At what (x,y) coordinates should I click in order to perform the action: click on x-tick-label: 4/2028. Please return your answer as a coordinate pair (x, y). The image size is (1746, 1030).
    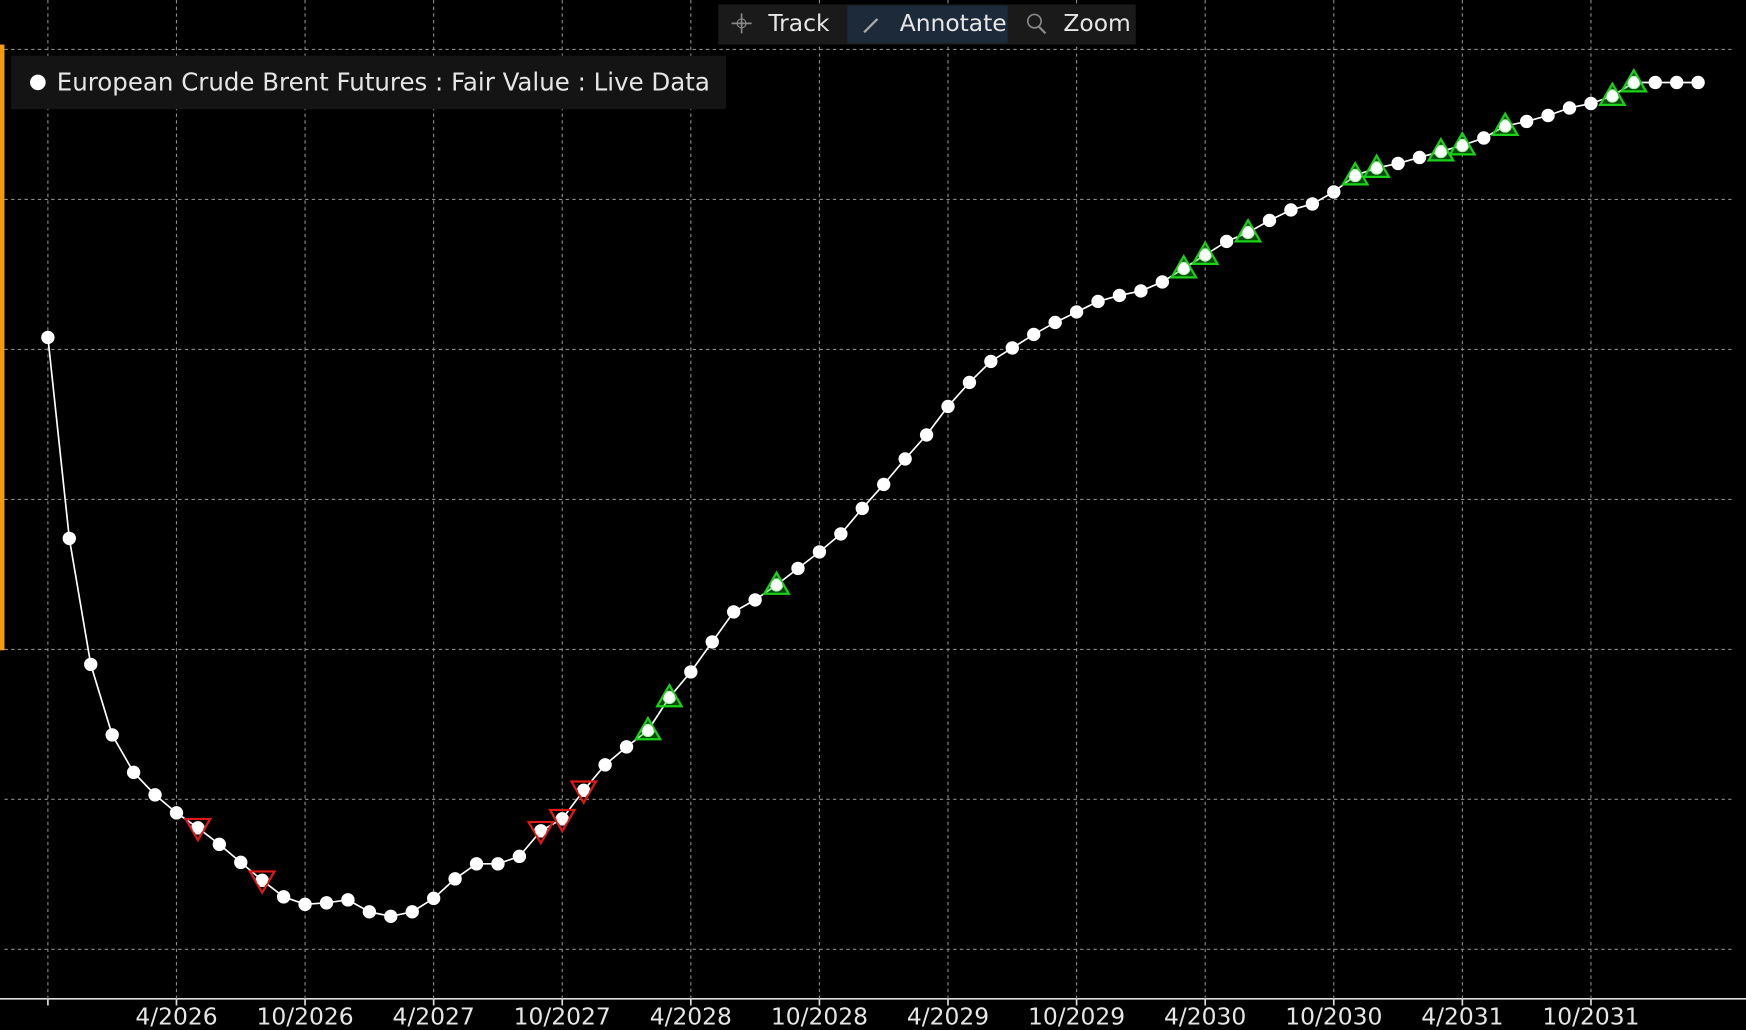
    Looking at the image, I should click on (691, 1016).